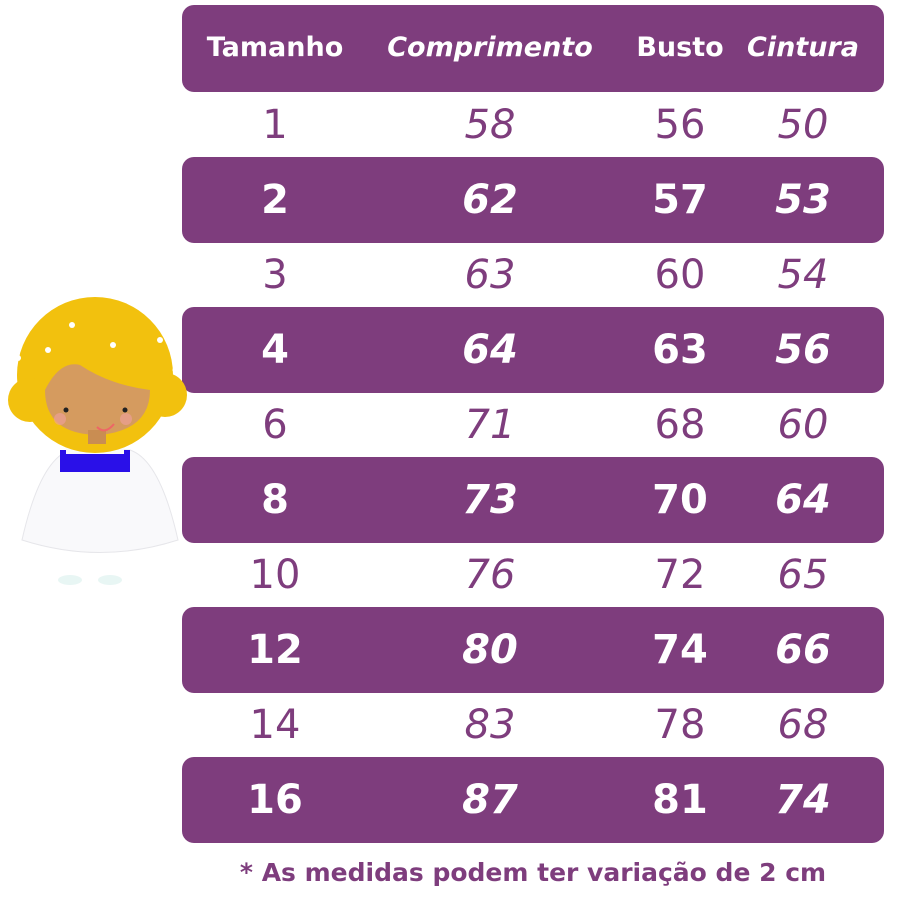  Describe the element at coordinates (680, 575) in the screenshot. I see `cell-busto: 72` at that location.